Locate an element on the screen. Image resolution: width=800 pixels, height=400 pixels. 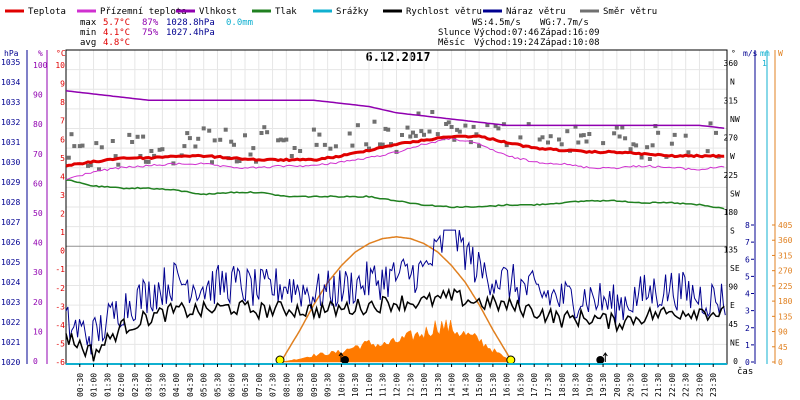
pct-tick-label: 0 is located at coordinates (35, 361).